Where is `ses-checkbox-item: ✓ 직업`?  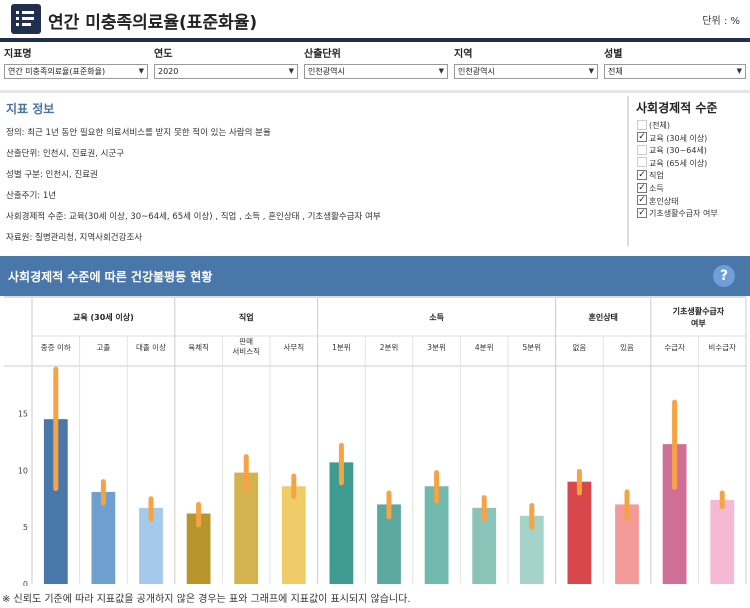 ses-checkbox-item: ✓ 직업 is located at coordinates (650, 175).